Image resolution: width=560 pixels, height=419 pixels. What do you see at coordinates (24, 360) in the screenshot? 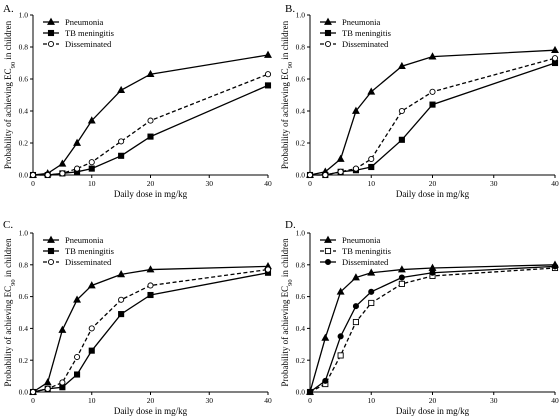
I see `y-tick-label: 0.2` at bounding box center [24, 360].